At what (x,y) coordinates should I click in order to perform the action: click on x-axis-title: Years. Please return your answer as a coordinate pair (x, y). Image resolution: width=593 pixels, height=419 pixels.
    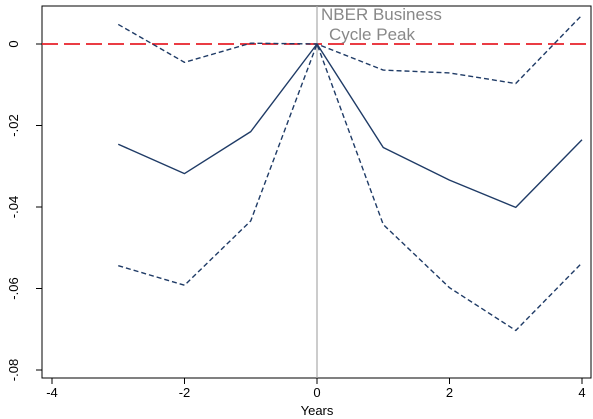
    Looking at the image, I should click on (317, 410).